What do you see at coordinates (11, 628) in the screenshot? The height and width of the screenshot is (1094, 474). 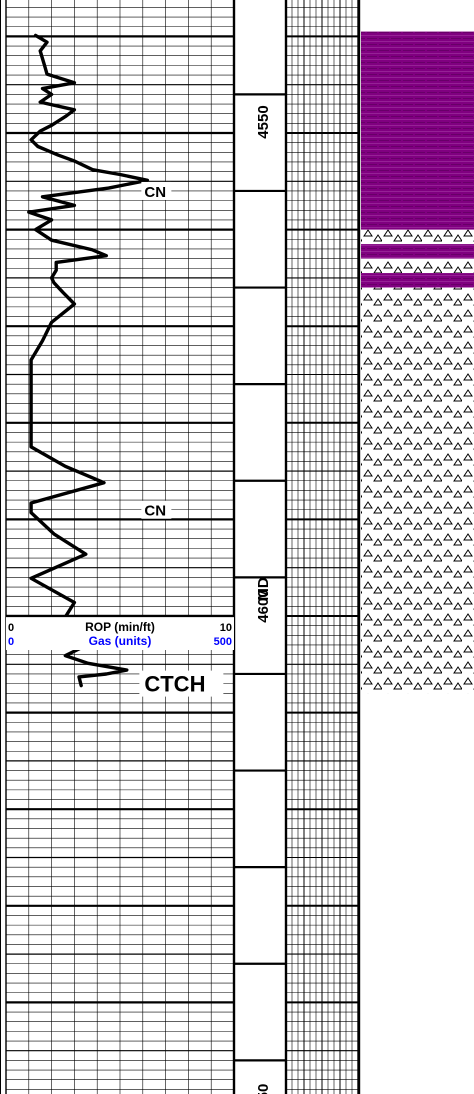 I see `rop-scale-min: 0` at bounding box center [11, 628].